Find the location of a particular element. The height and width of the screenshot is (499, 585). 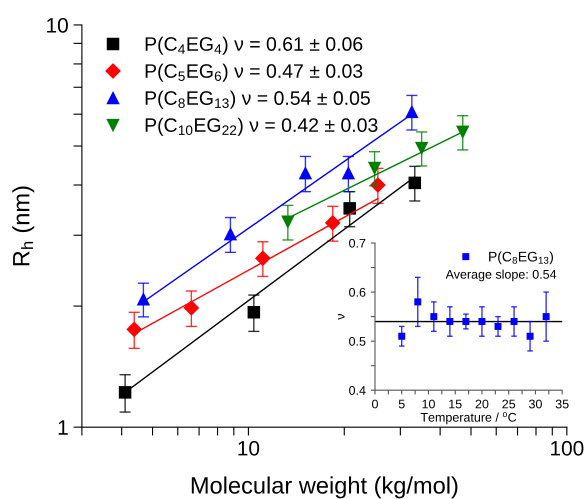

y-tick-label: 0.4 is located at coordinates (357, 390).